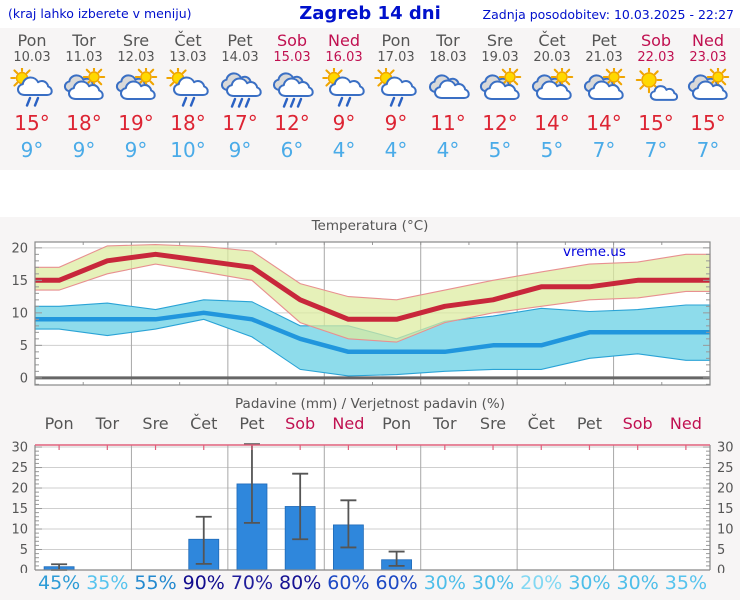 The height and width of the screenshot is (600, 740). I want to click on precip-y-axis-label-right: 5, so click(721, 550).